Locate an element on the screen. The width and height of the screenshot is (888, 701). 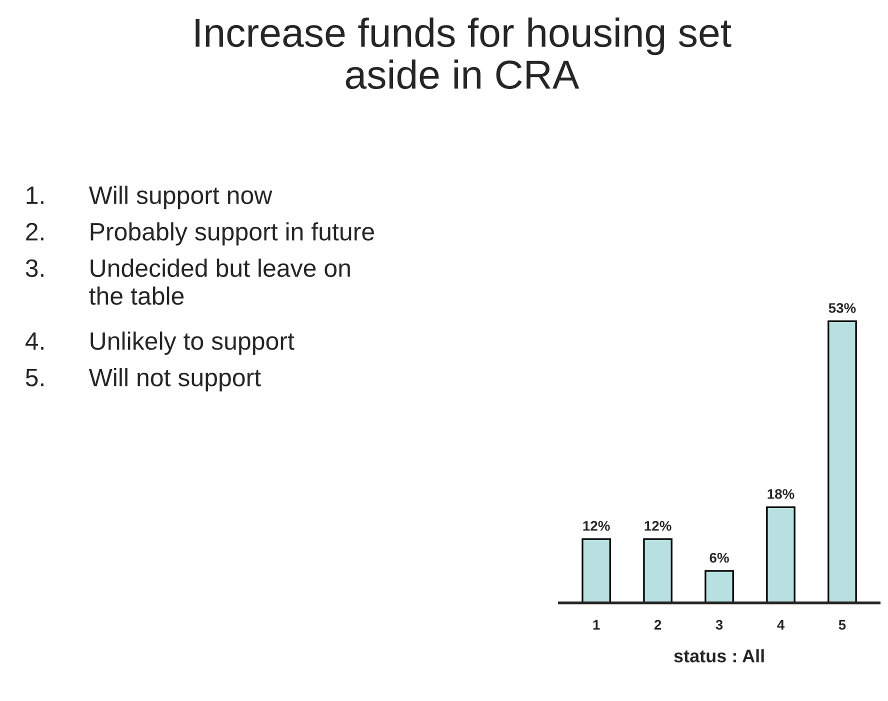
text: 4. Unlikely to support is located at coordinates (159, 343).